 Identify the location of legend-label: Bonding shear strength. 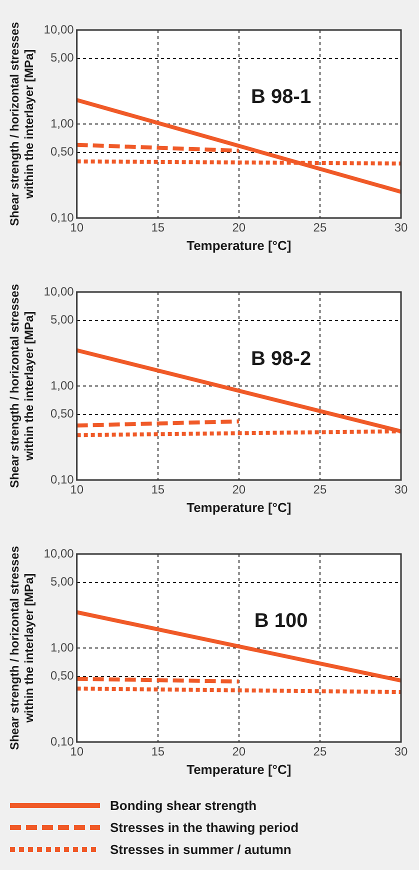
(183, 805).